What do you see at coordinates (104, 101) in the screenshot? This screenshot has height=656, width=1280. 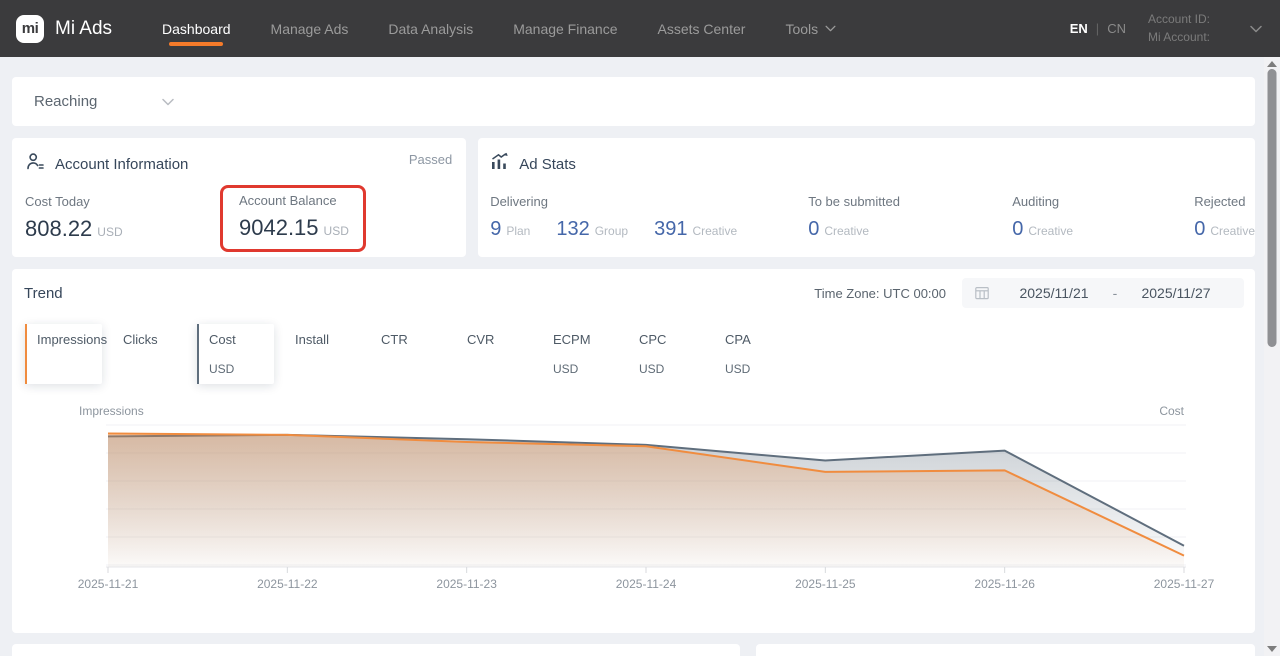 I see `reaching-dropdown: Reaching` at bounding box center [104, 101].